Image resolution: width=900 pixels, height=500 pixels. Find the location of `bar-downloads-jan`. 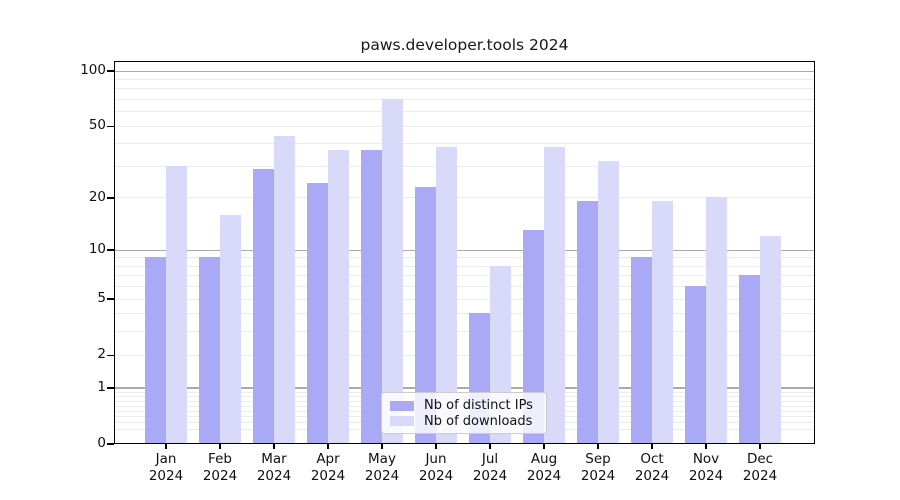

bar-downloads-jan is located at coordinates (176, 304).